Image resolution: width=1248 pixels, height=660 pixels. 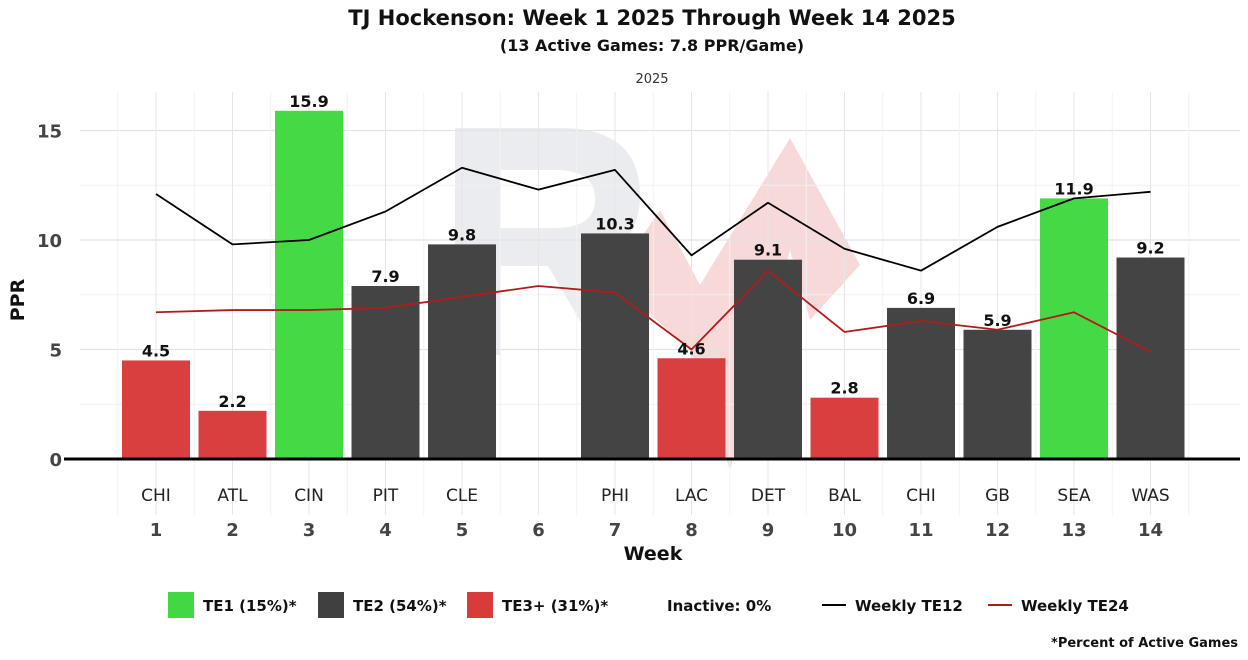 What do you see at coordinates (719, 606) in the screenshot?
I see `legend-inactive-label: Inactive: 0%` at bounding box center [719, 606].